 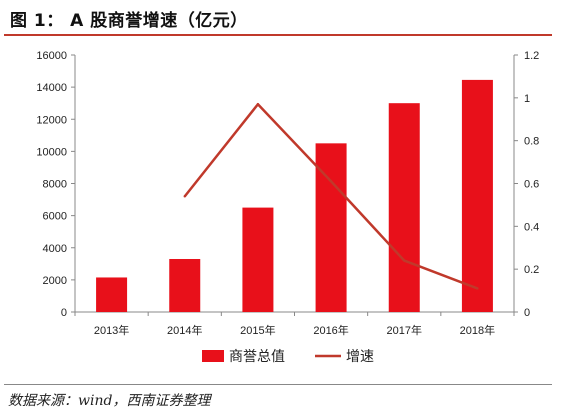 What do you see at coordinates (51, 56) in the screenshot?
I see `left-tick-label: 16000` at bounding box center [51, 56].